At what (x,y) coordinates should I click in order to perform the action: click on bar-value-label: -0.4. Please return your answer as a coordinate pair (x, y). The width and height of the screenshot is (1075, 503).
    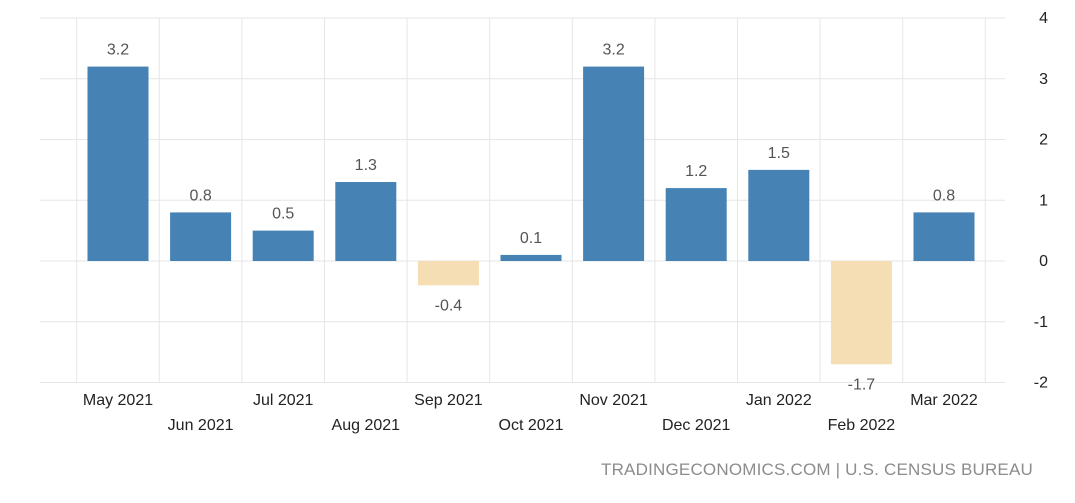
    Looking at the image, I should click on (449, 305).